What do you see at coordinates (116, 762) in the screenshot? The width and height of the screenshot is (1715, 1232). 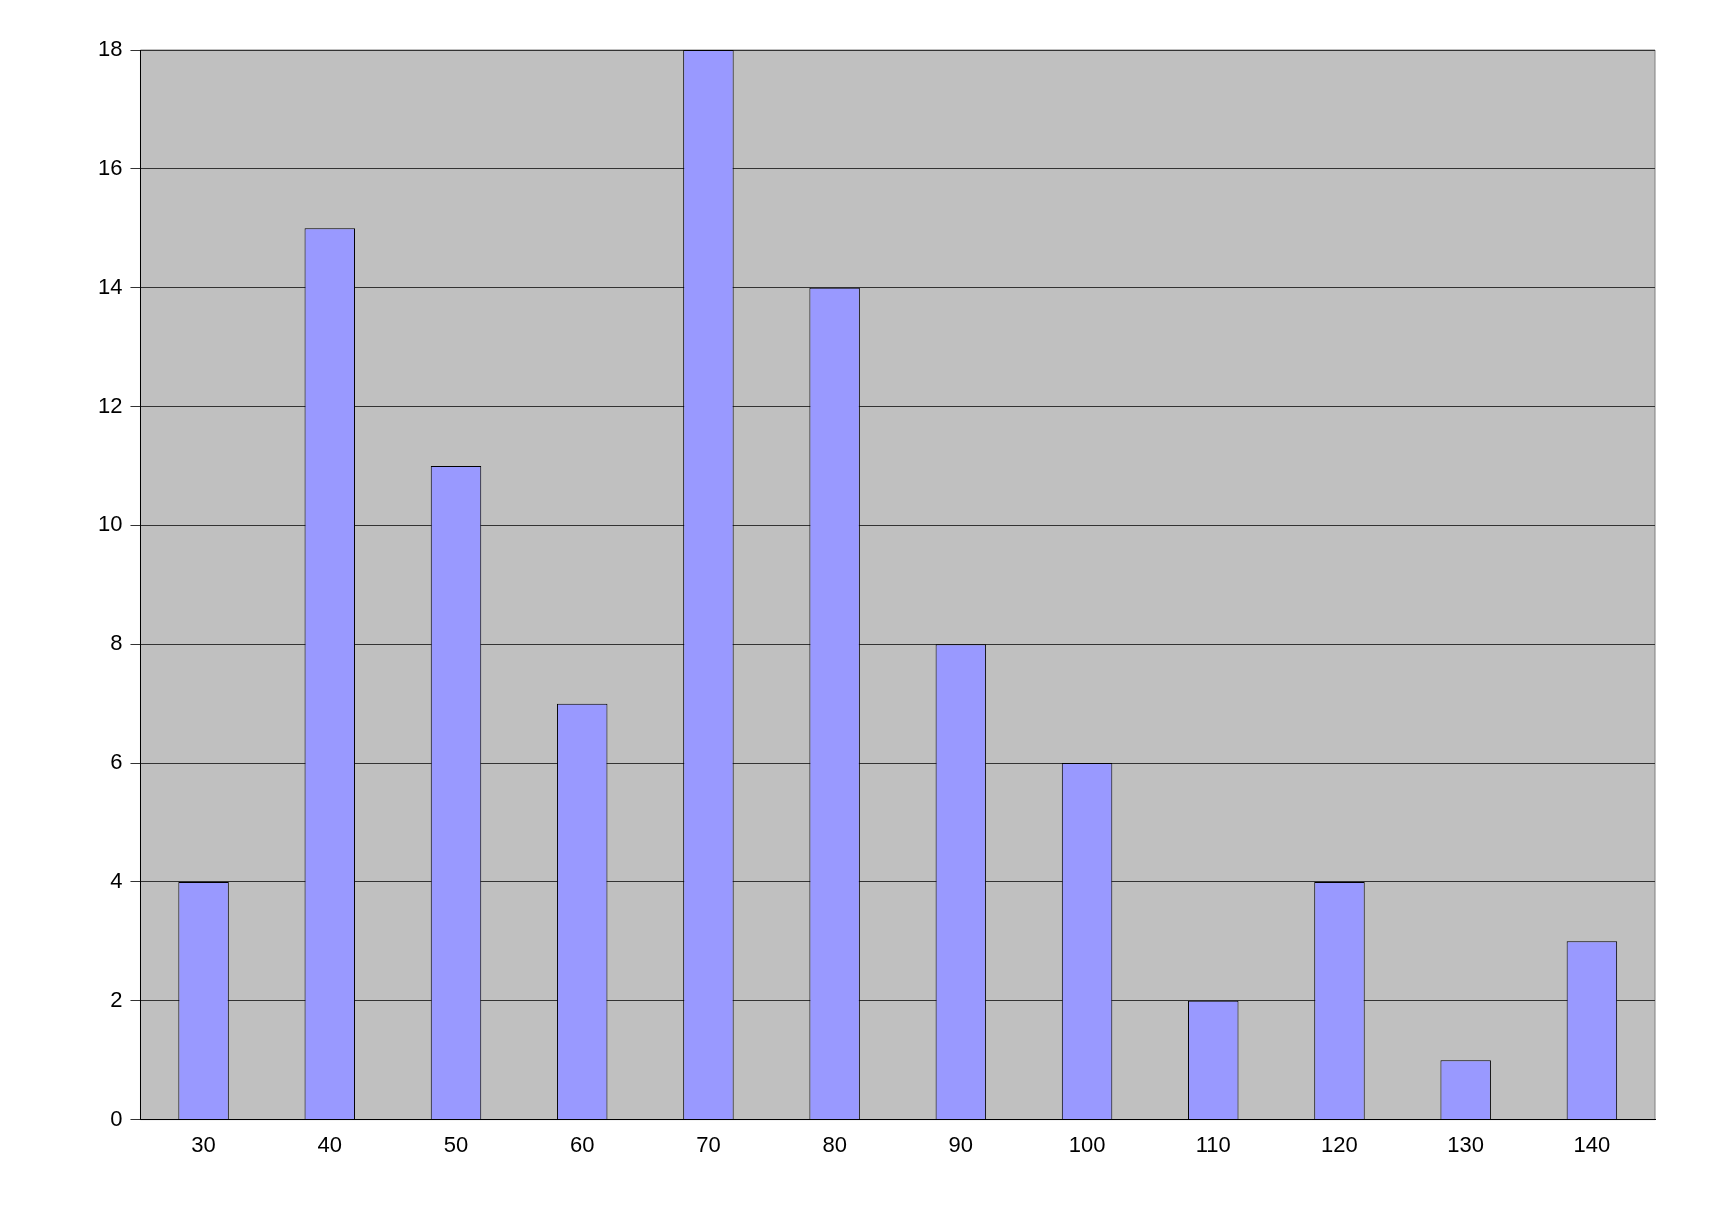 I see `y-tick-label: 6` at bounding box center [116, 762].